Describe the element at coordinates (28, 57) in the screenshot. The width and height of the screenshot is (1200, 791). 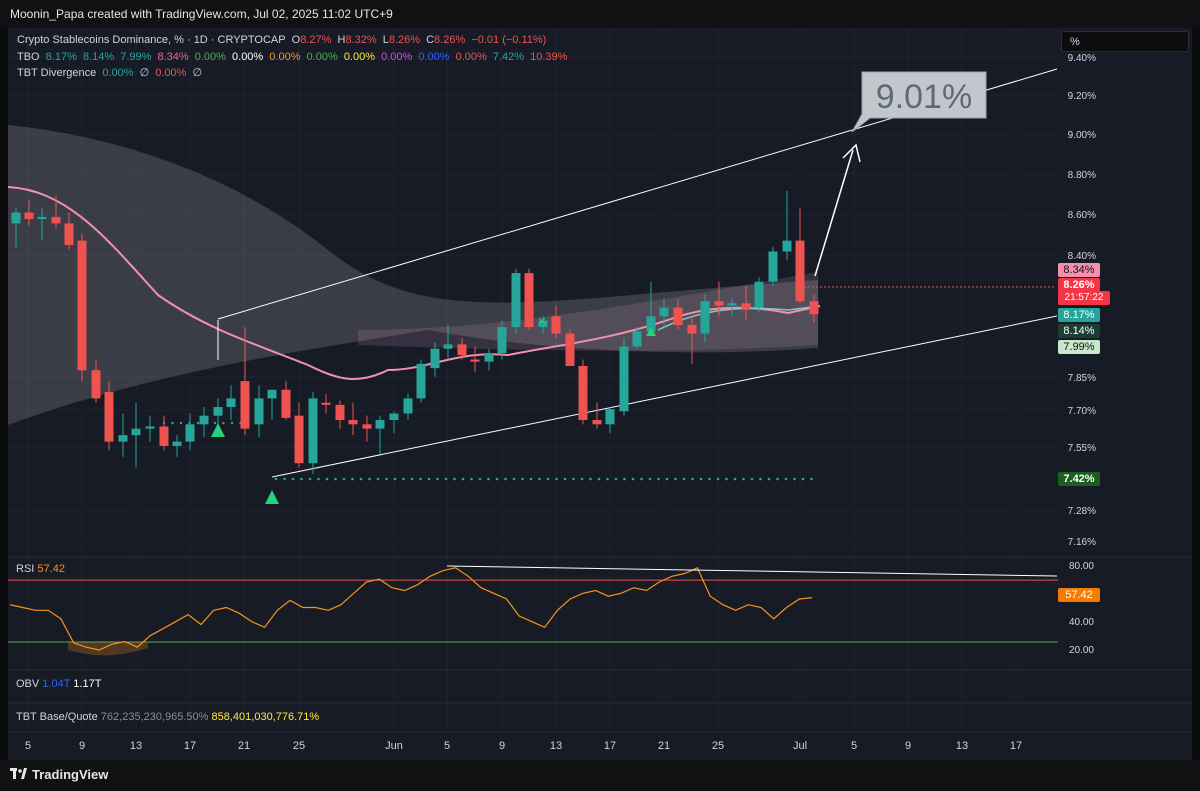
I see `tbo-label: TBO` at that location.